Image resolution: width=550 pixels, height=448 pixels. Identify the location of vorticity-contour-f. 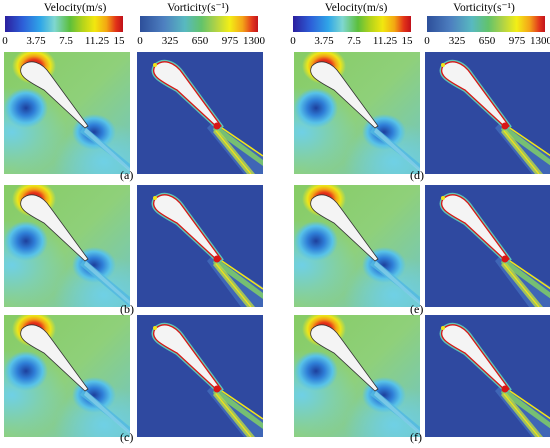
(487, 376).